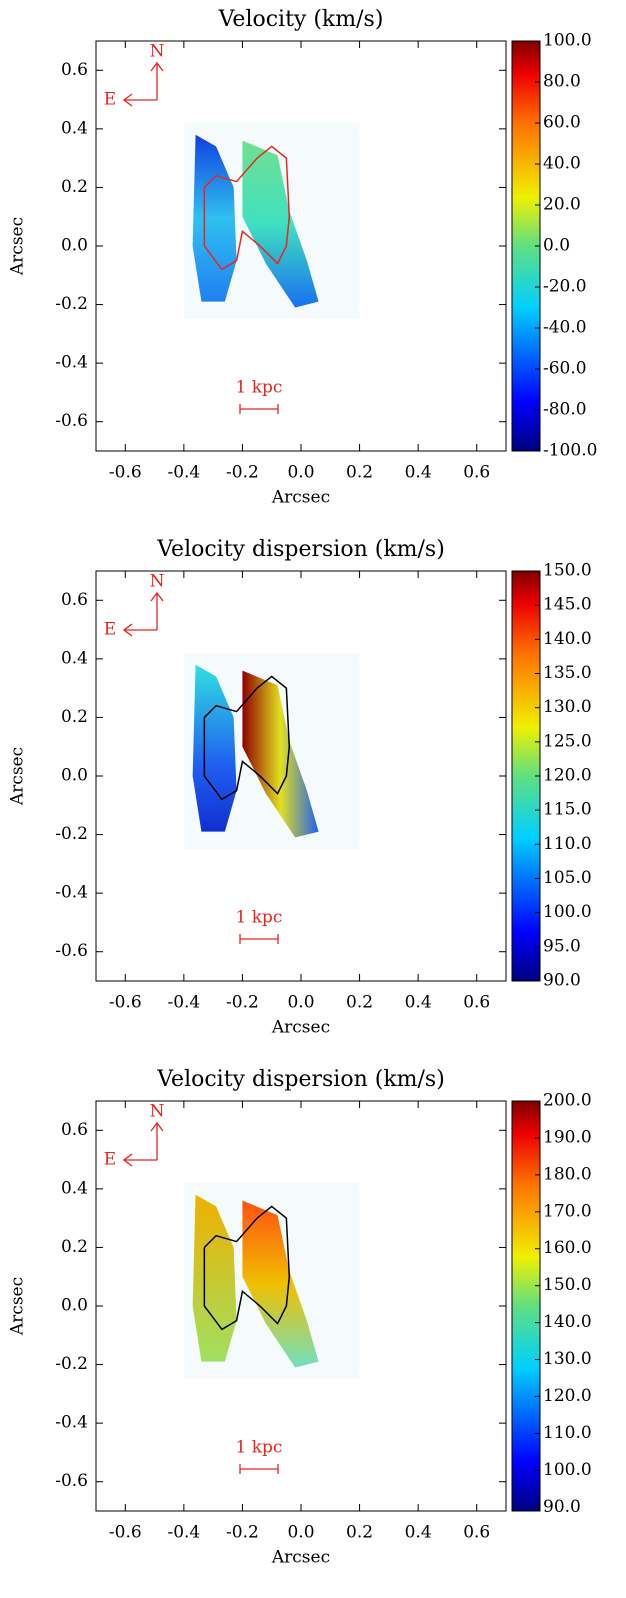 The image size is (626, 1598). What do you see at coordinates (565, 328) in the screenshot?
I see `colorbar-tick-label: -40.0` at bounding box center [565, 328].